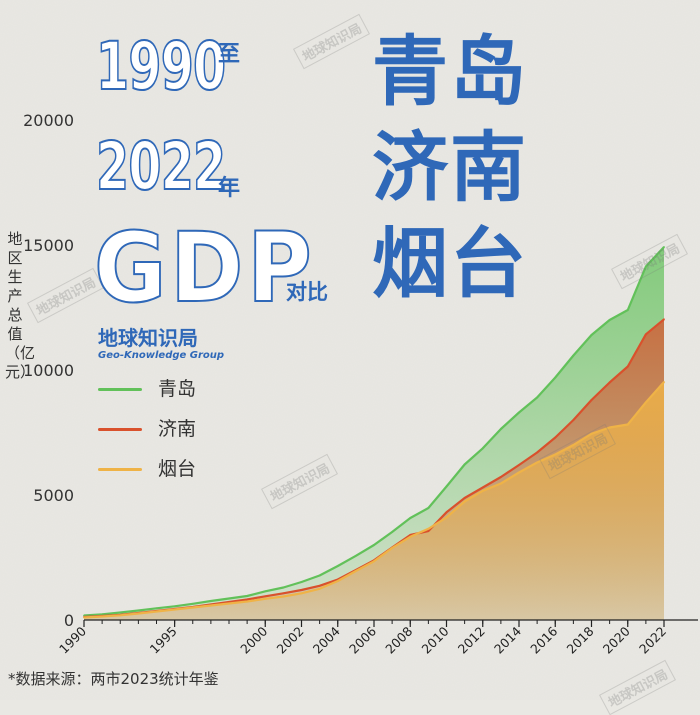 The height and width of the screenshot is (715, 700). What do you see at coordinates (48, 245) in the screenshot?
I see `y-tick-label: 15000` at bounding box center [48, 245].